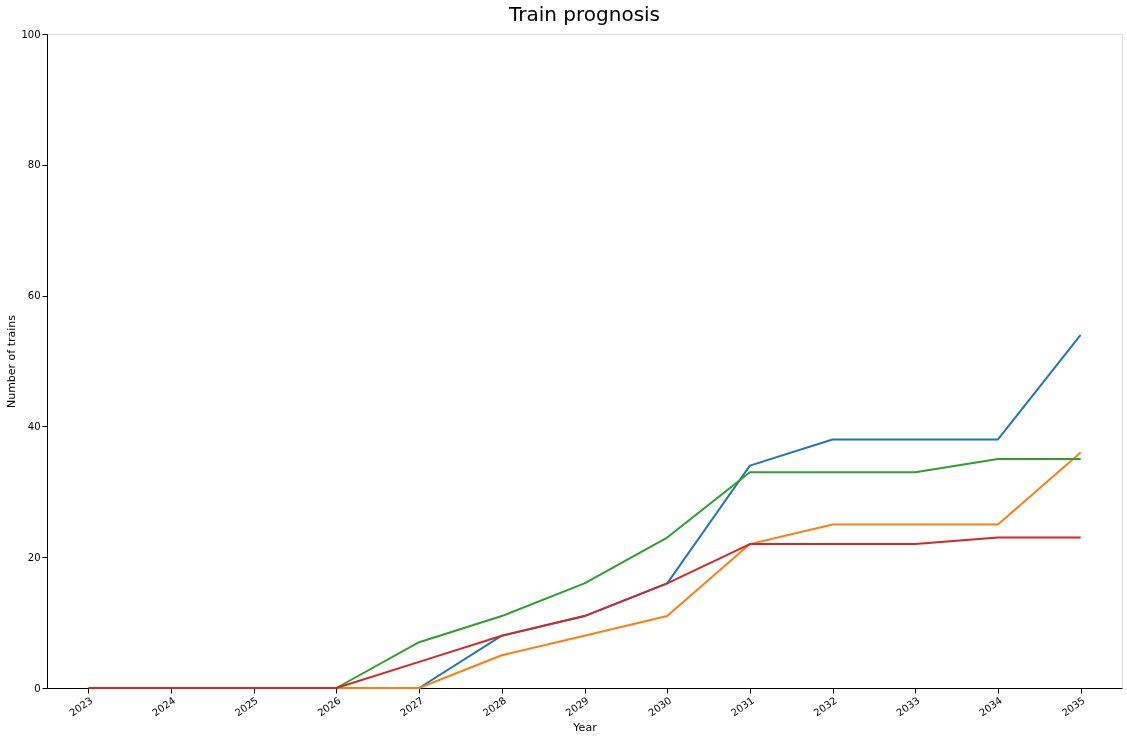 Image resolution: width=1127 pixels, height=738 pixels. What do you see at coordinates (584, 14) in the screenshot?
I see `chart-title: Train prognosis` at bounding box center [584, 14].